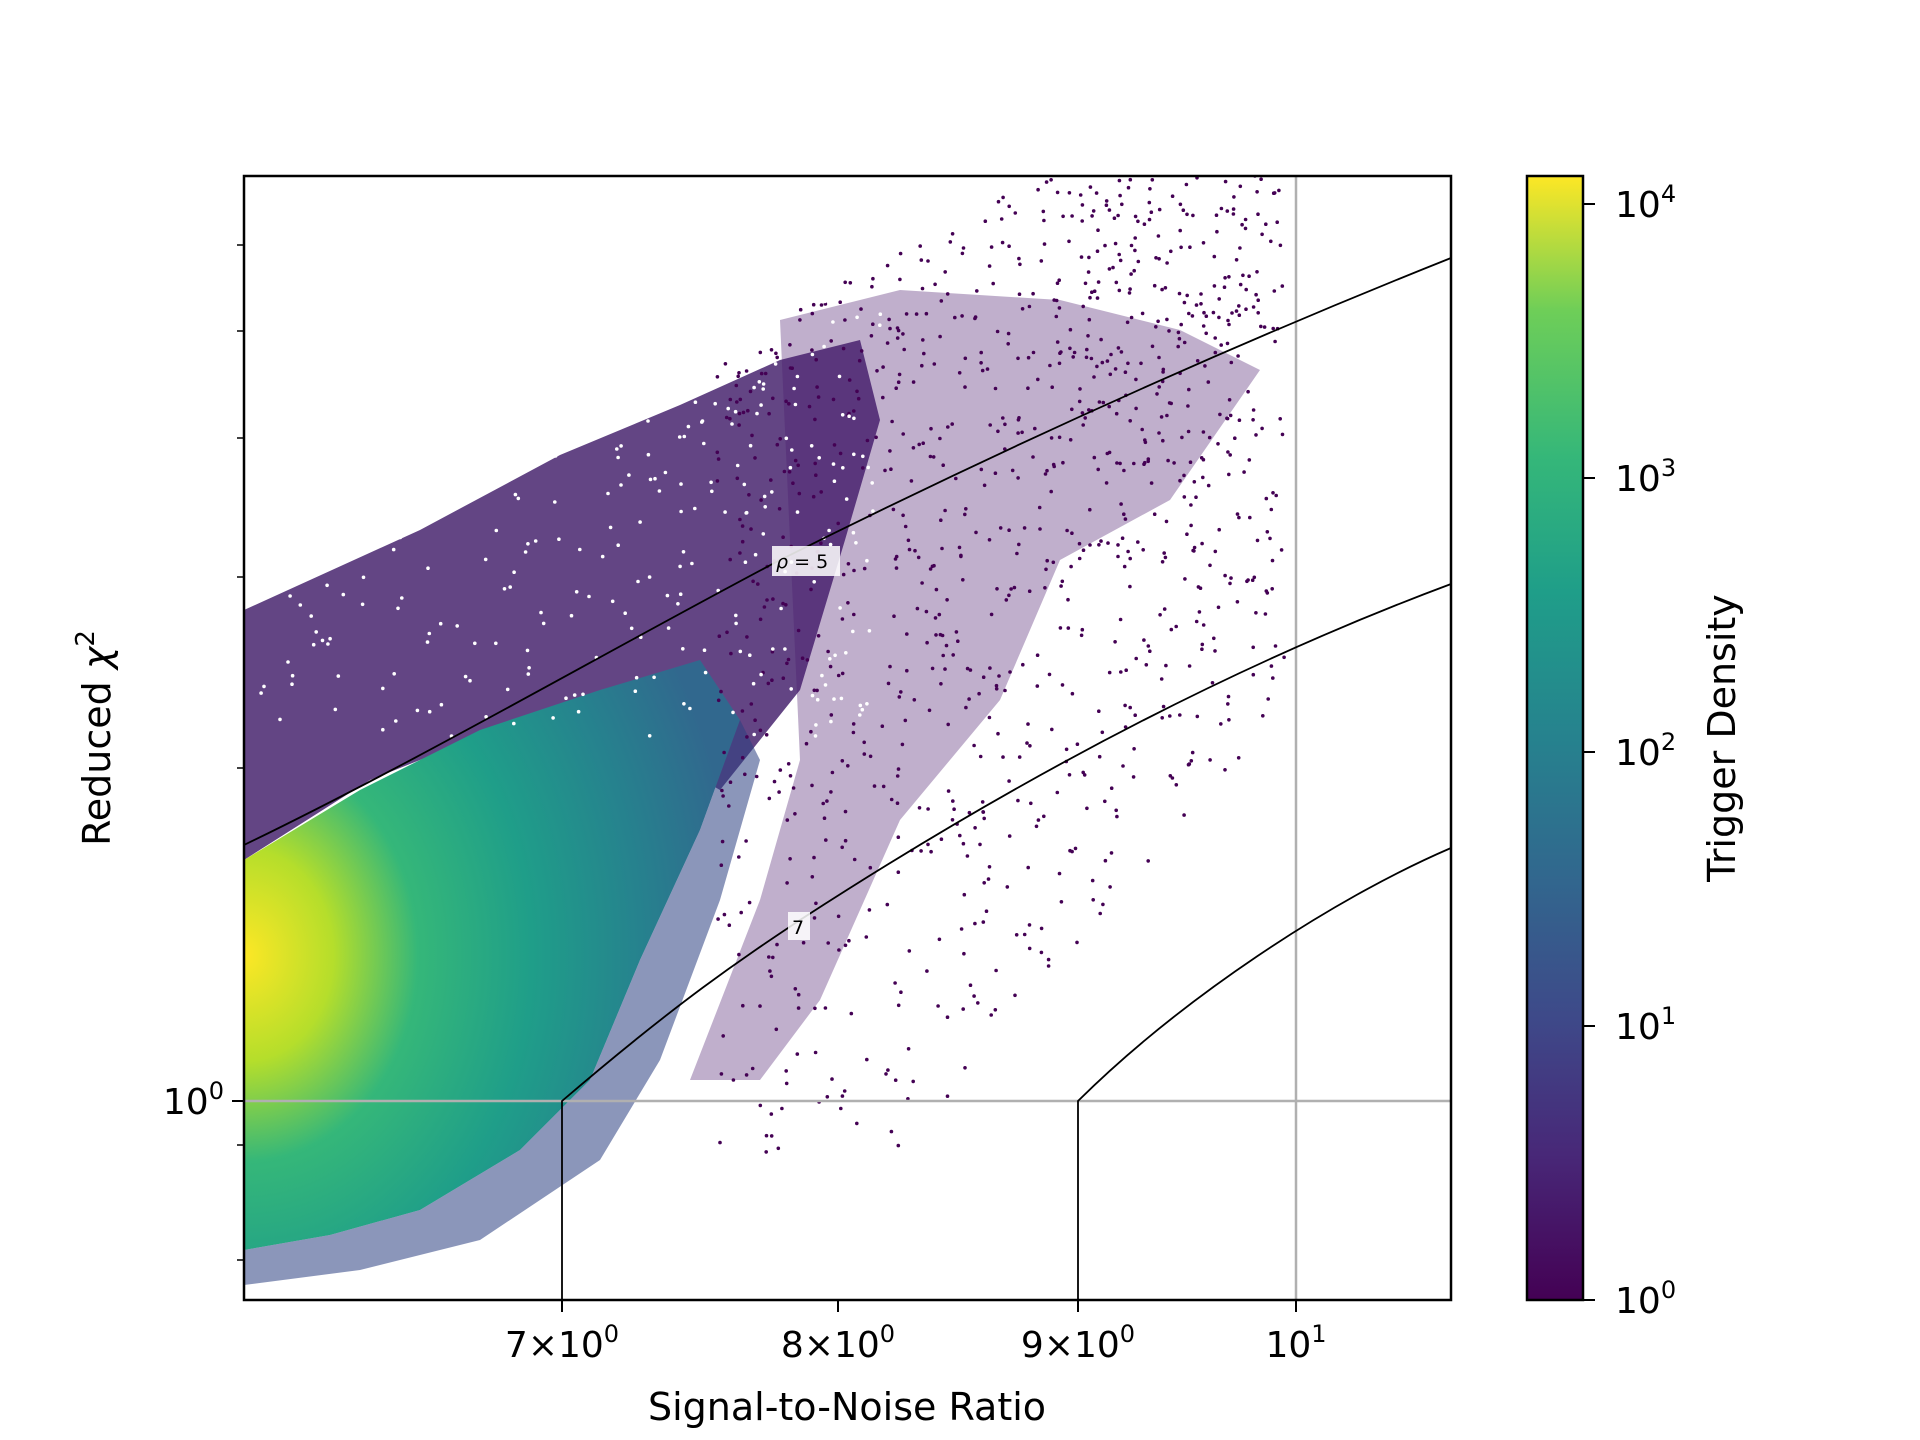 The image size is (1920, 1440). Describe the element at coordinates (1722, 738) in the screenshot. I see `colorbar-label: Trigger Density` at that location.